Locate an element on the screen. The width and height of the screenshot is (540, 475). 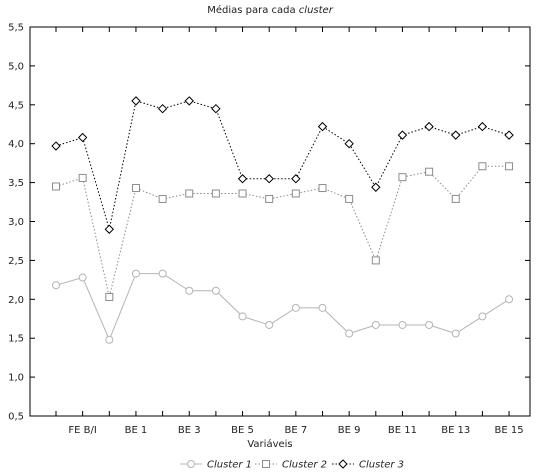
y-tick-label: 2,0 is located at coordinates (16, 300).